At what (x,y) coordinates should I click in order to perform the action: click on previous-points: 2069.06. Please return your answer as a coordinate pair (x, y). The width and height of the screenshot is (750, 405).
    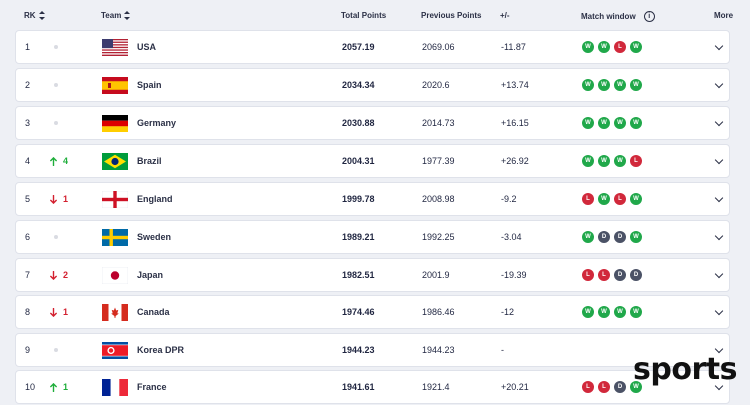
    Looking at the image, I should click on (438, 47).